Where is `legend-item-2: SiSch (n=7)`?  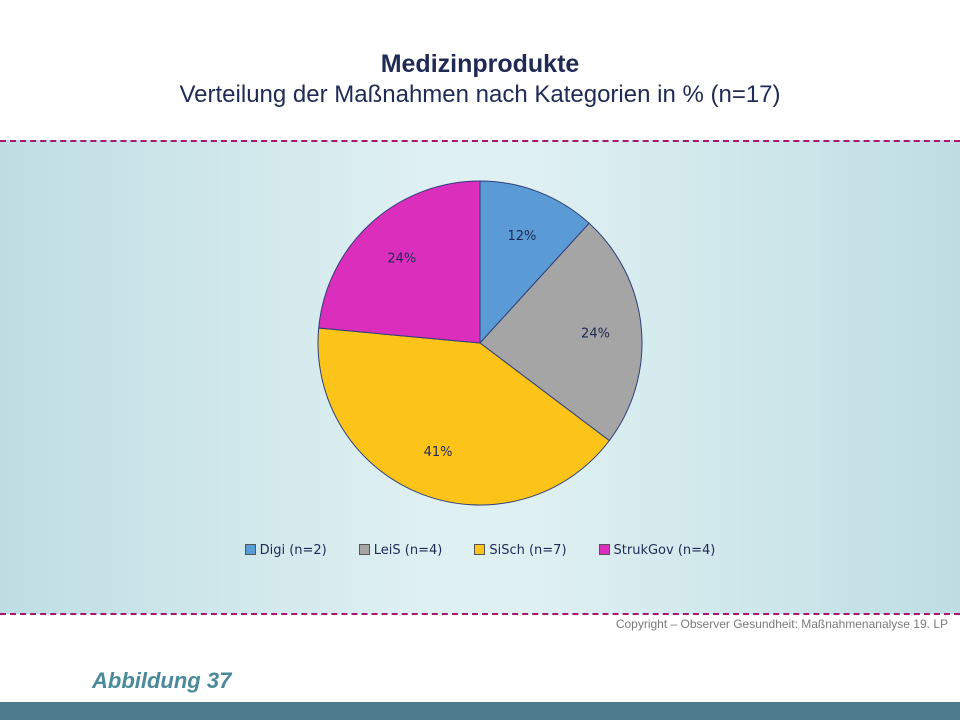
legend-item-2: SiSch (n=7) is located at coordinates (520, 550).